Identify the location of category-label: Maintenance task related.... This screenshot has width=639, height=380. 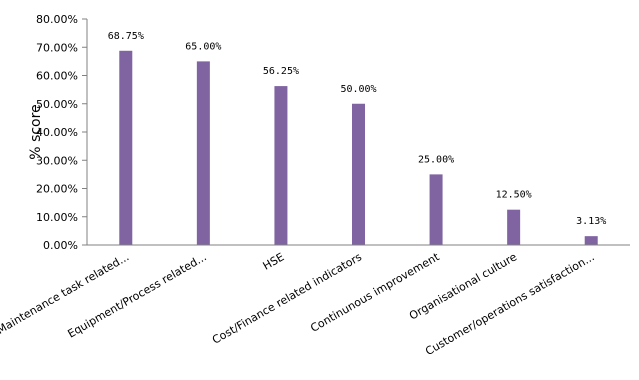
(65, 293).